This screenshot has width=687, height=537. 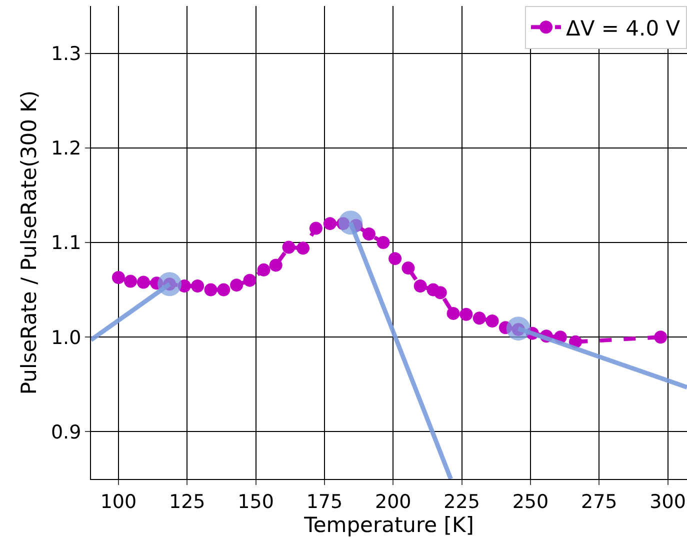 What do you see at coordinates (256, 501) in the screenshot?
I see `x-tick-label: 150` at bounding box center [256, 501].